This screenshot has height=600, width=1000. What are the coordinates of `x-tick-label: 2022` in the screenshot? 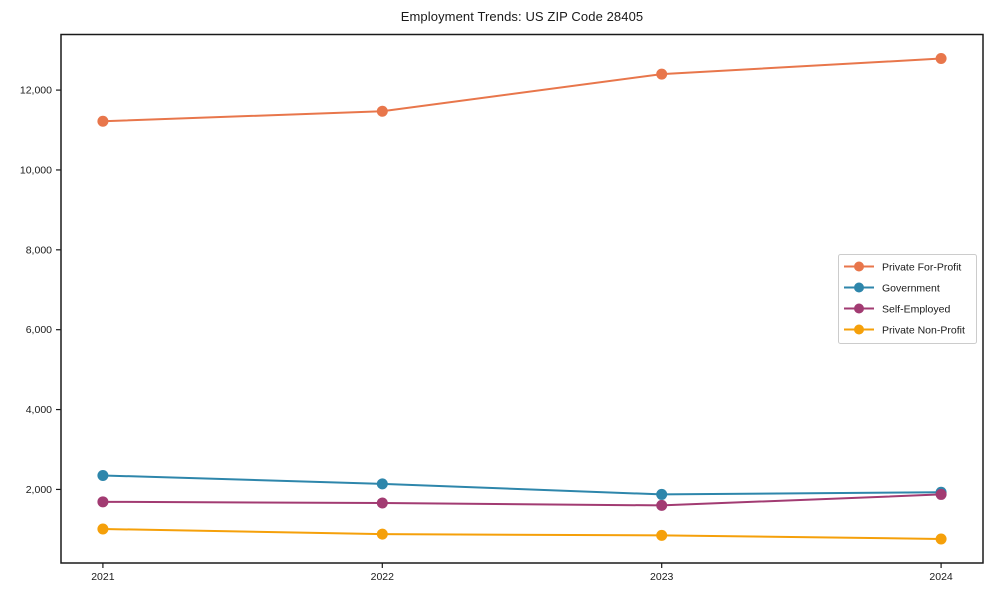 It's located at (383, 577).